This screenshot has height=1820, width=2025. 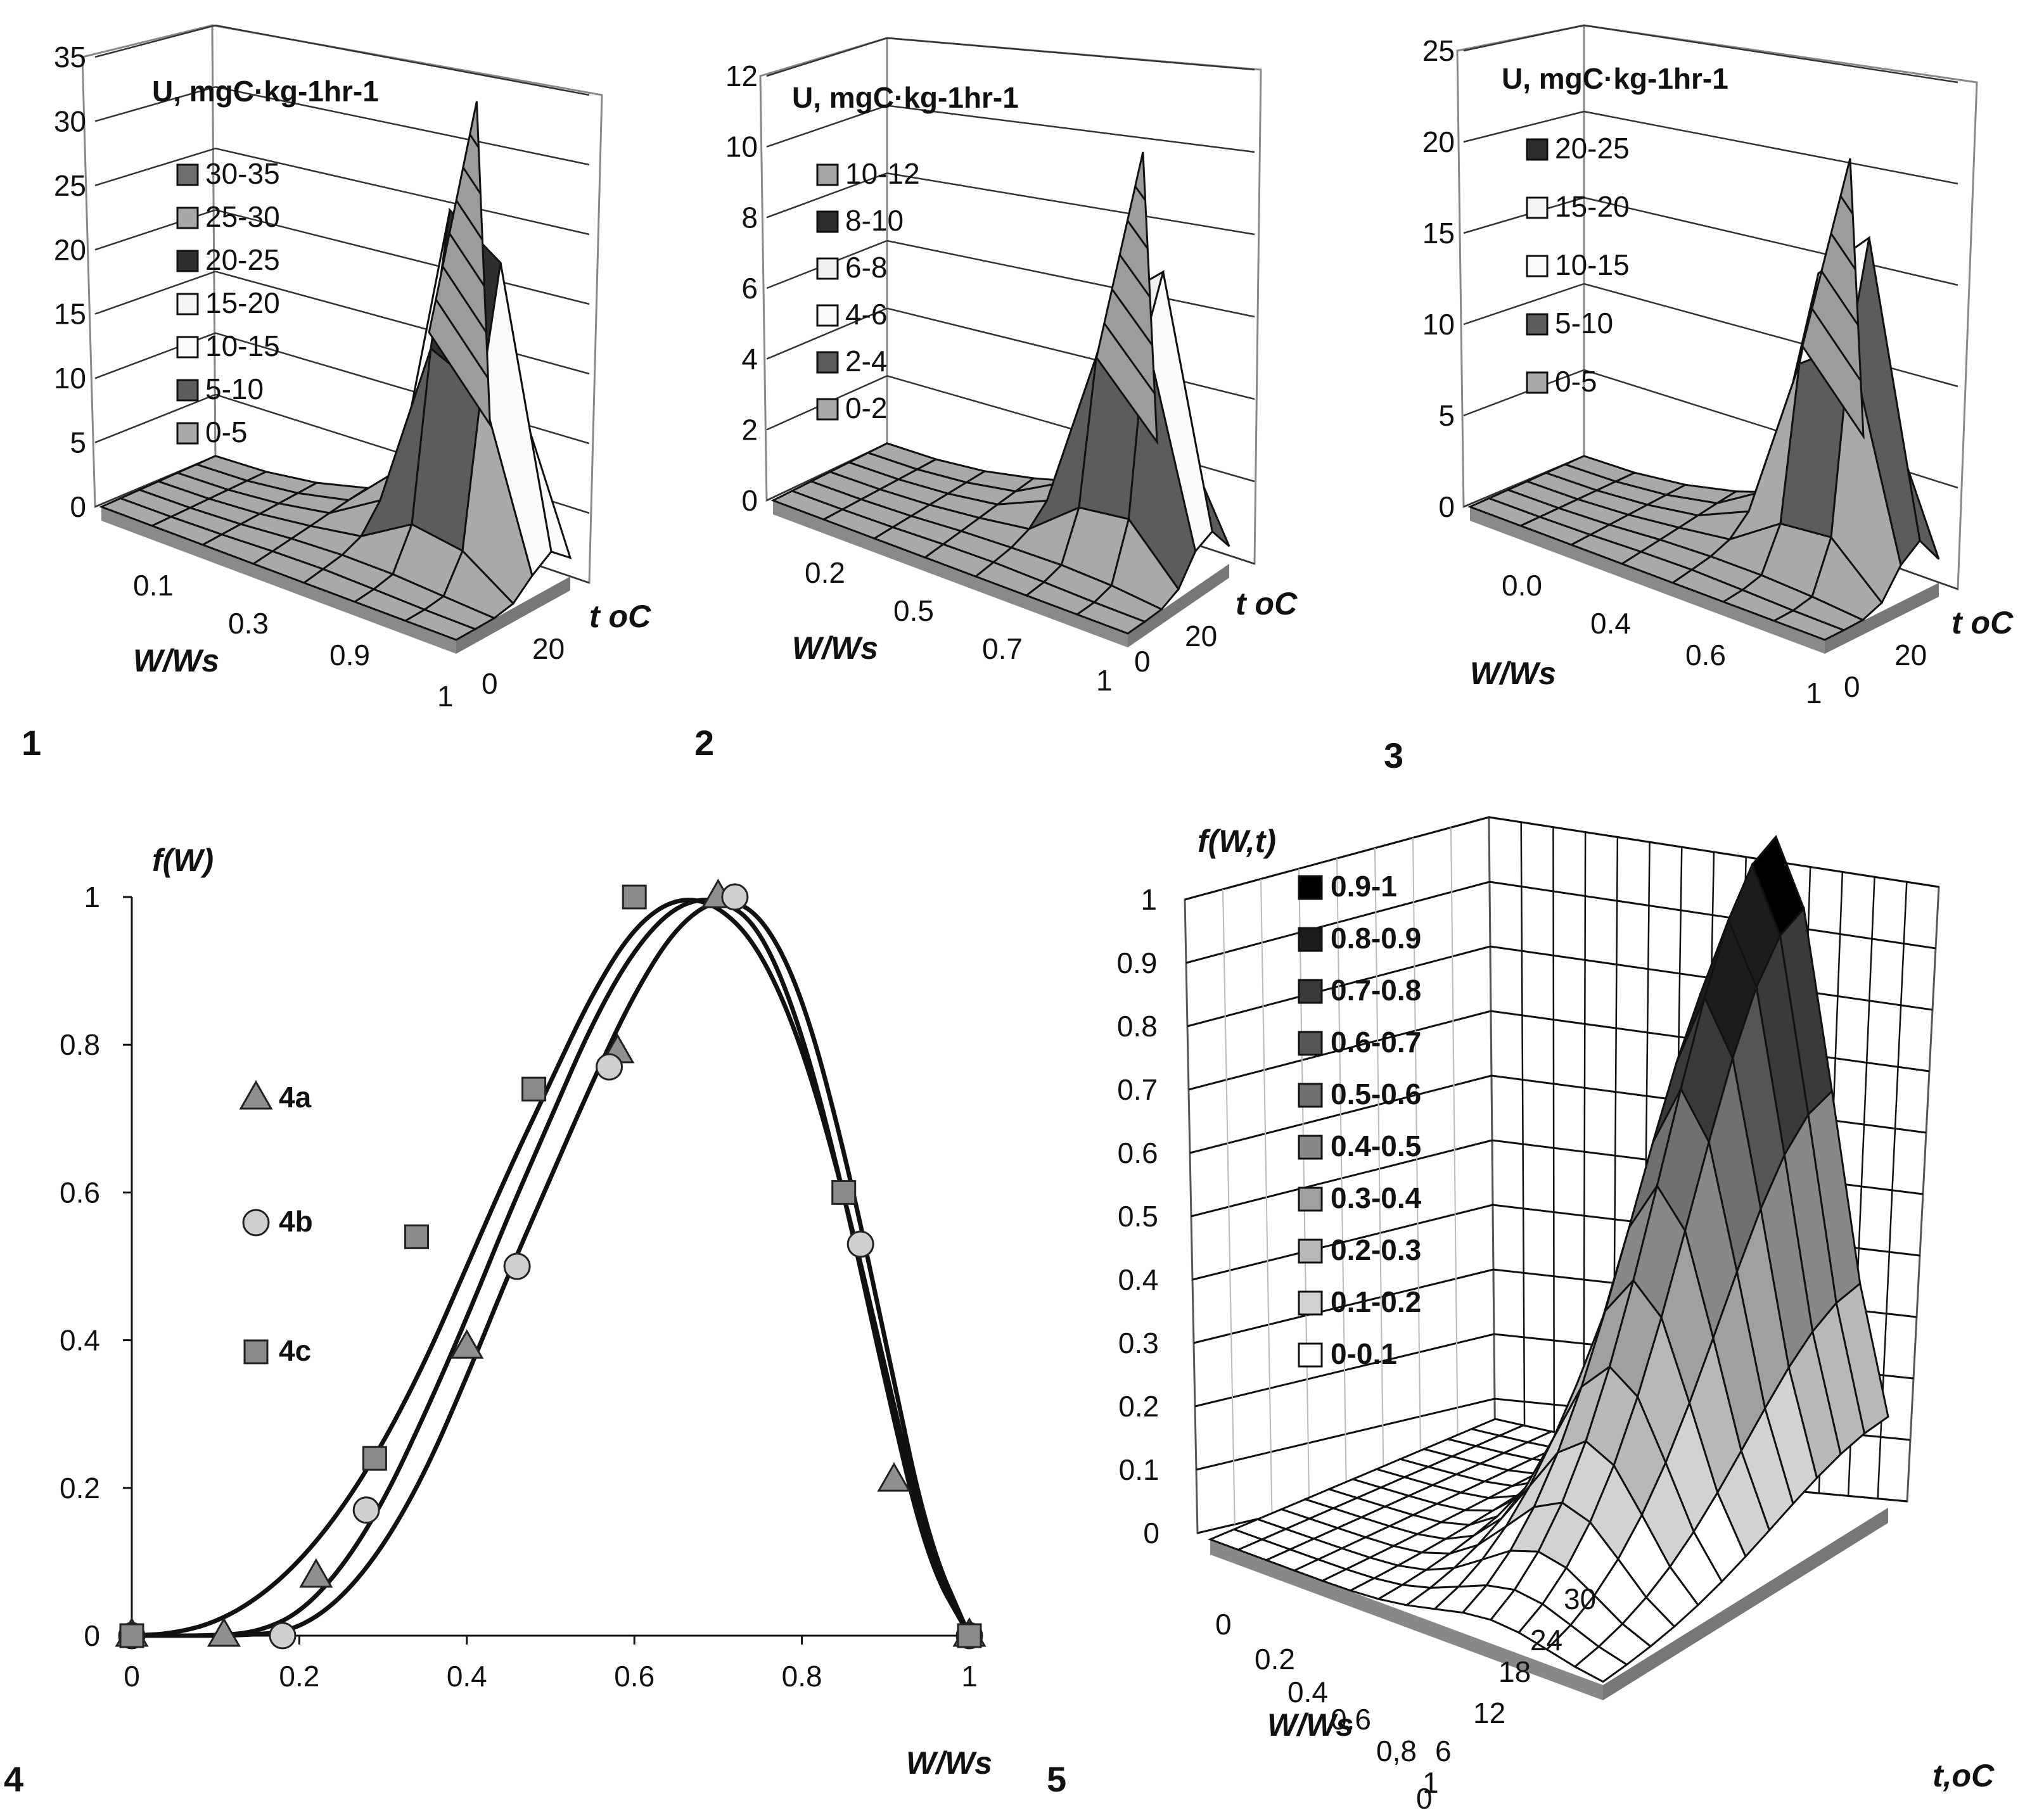 I want to click on legend-label: 0-2, so click(x=866, y=407).